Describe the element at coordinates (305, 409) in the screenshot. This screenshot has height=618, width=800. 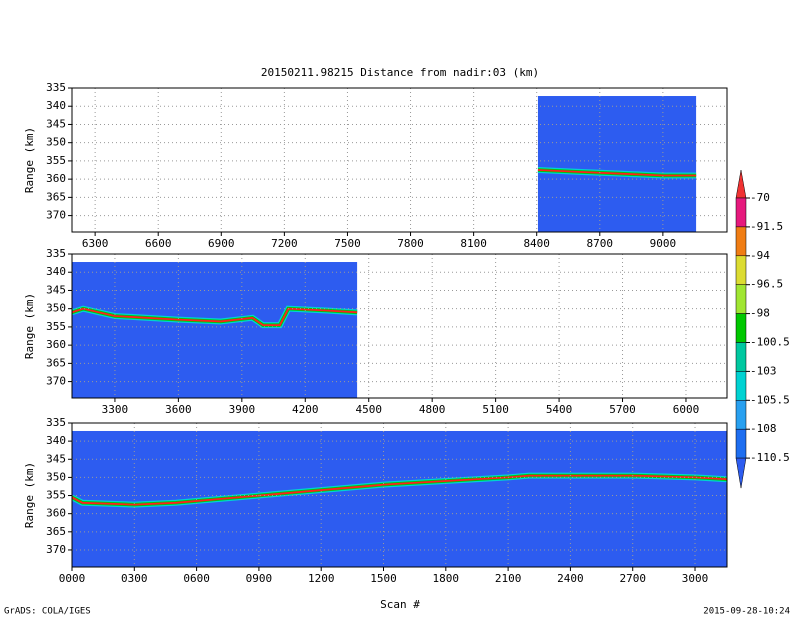
I see `x-tick-label: 4200` at that location.